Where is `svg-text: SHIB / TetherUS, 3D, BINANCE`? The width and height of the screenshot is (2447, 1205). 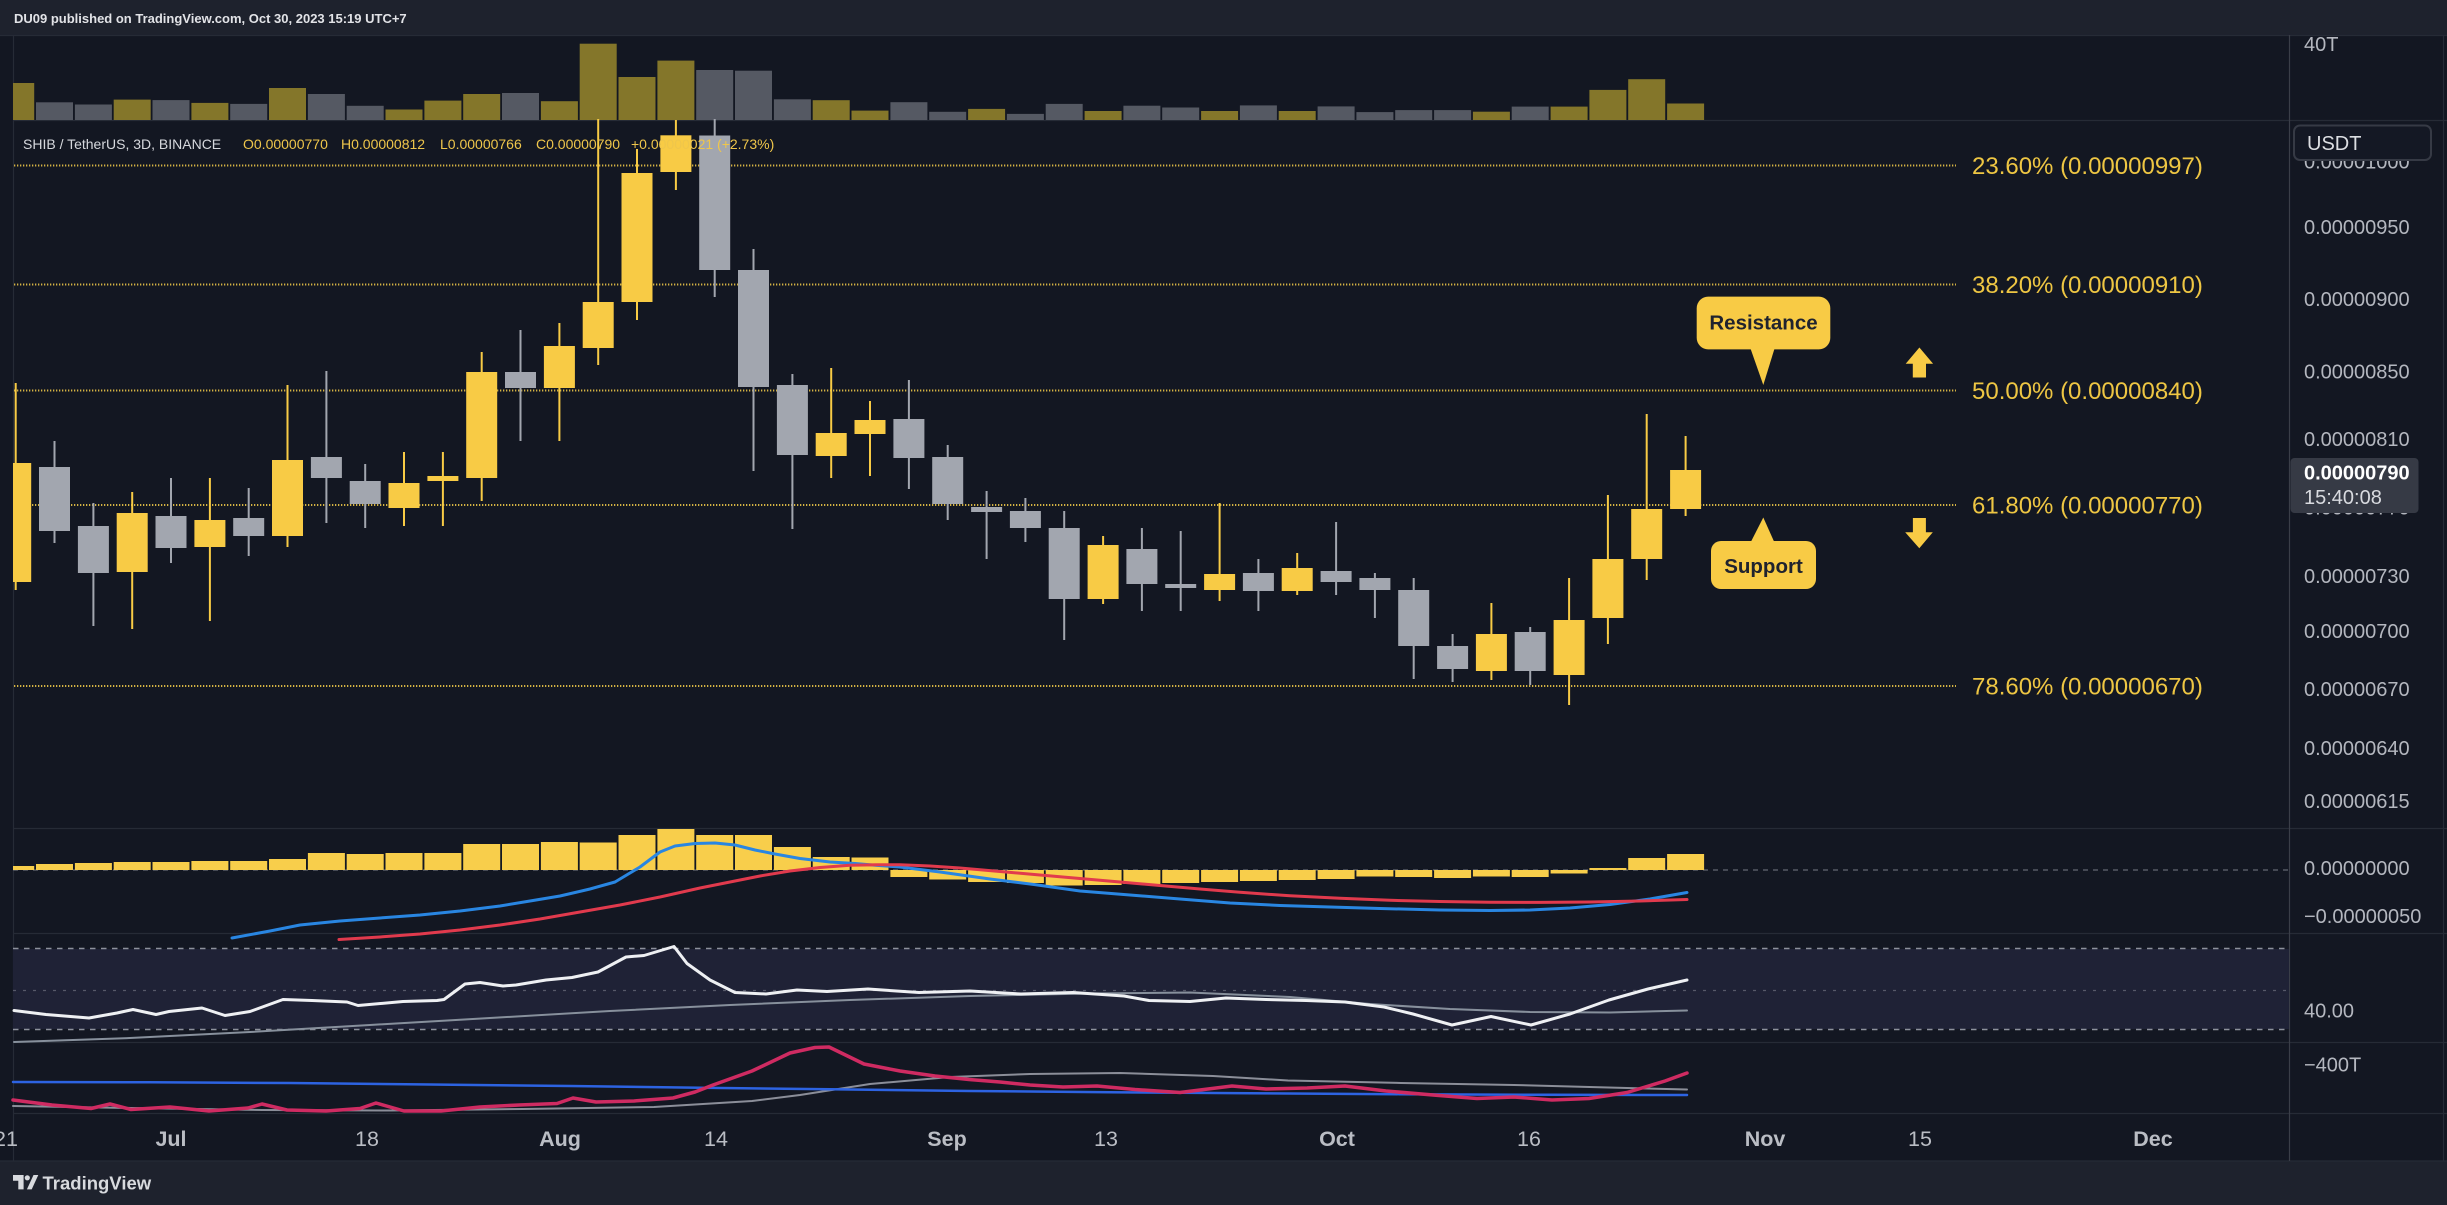
svg-text: SHIB / TetherUS, 3D, BINANCE is located at coordinates (122, 144).